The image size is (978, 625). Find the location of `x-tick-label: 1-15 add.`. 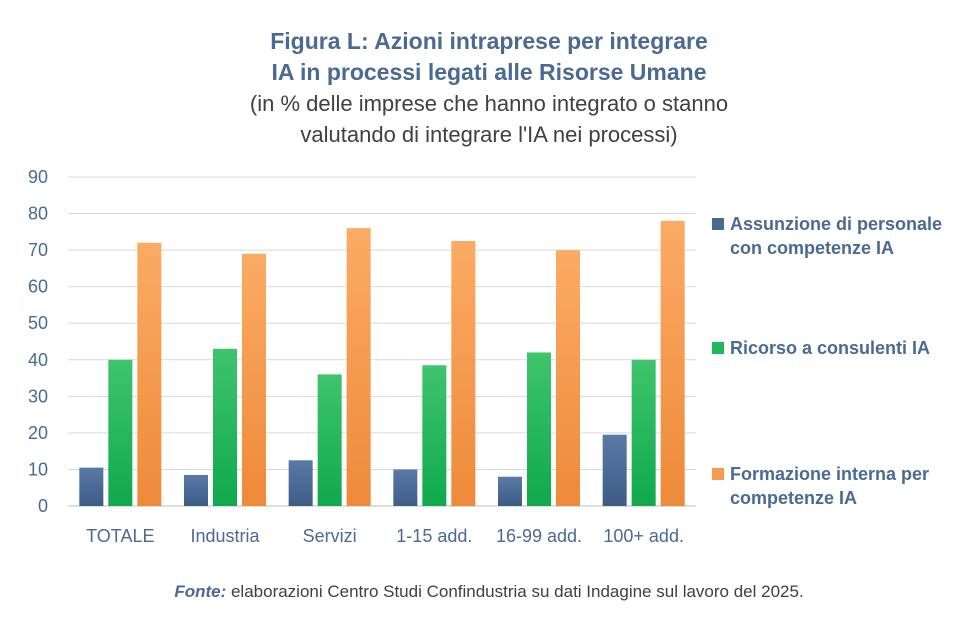

x-tick-label: 1-15 add. is located at coordinates (434, 536).